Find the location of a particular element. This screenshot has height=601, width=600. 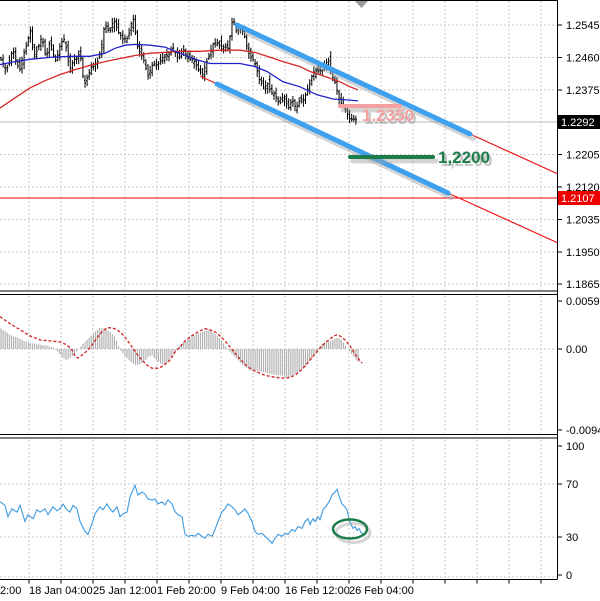

time-axis-label: 2:00 is located at coordinates (10, 591).